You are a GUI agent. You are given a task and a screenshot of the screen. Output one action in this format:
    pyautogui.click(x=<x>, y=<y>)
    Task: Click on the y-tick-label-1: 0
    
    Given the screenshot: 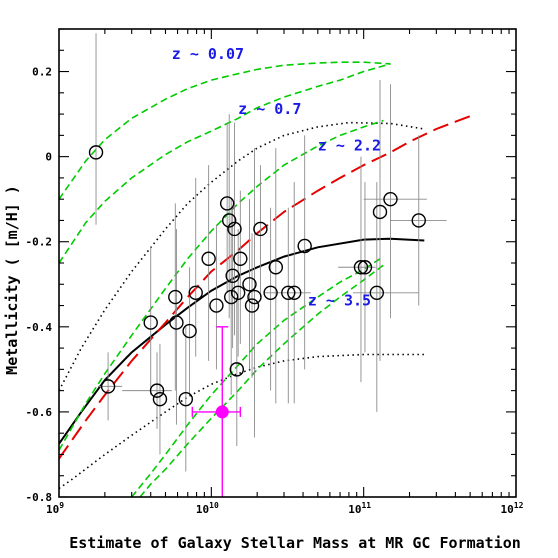 What is the action you would take?
    pyautogui.click(x=48, y=157)
    